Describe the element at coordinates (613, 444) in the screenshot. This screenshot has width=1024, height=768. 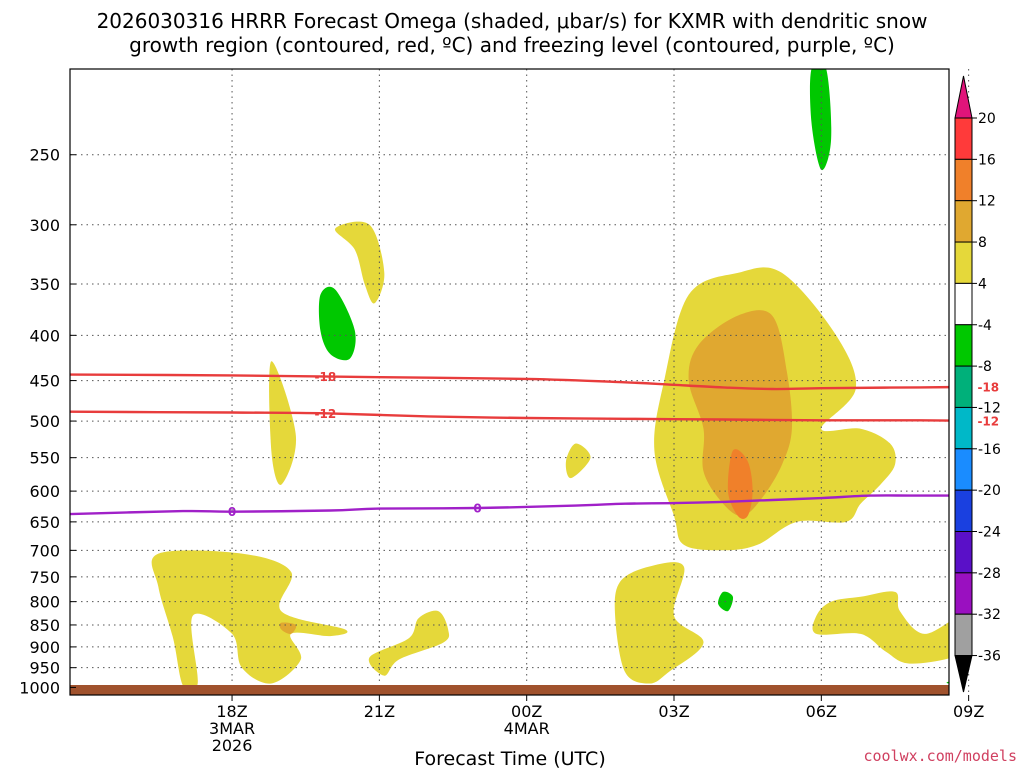
I see `contour-labels: -18-18-12-120 0` at that location.